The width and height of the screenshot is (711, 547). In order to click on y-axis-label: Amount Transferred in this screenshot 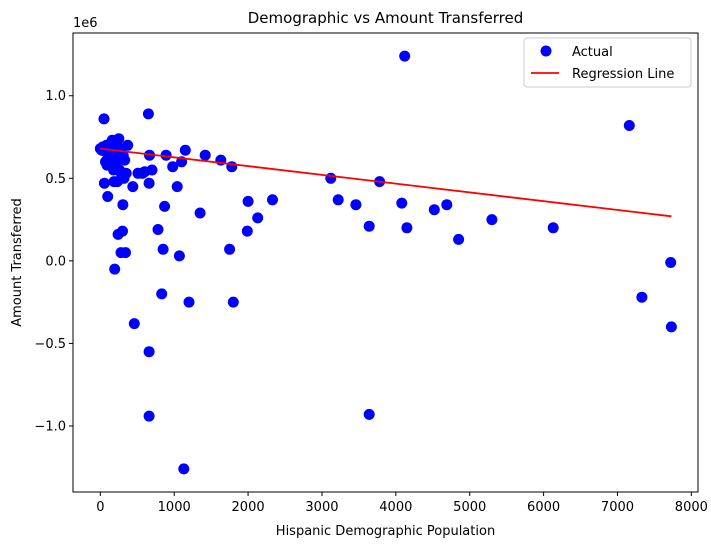, I will do `click(17, 262)`.